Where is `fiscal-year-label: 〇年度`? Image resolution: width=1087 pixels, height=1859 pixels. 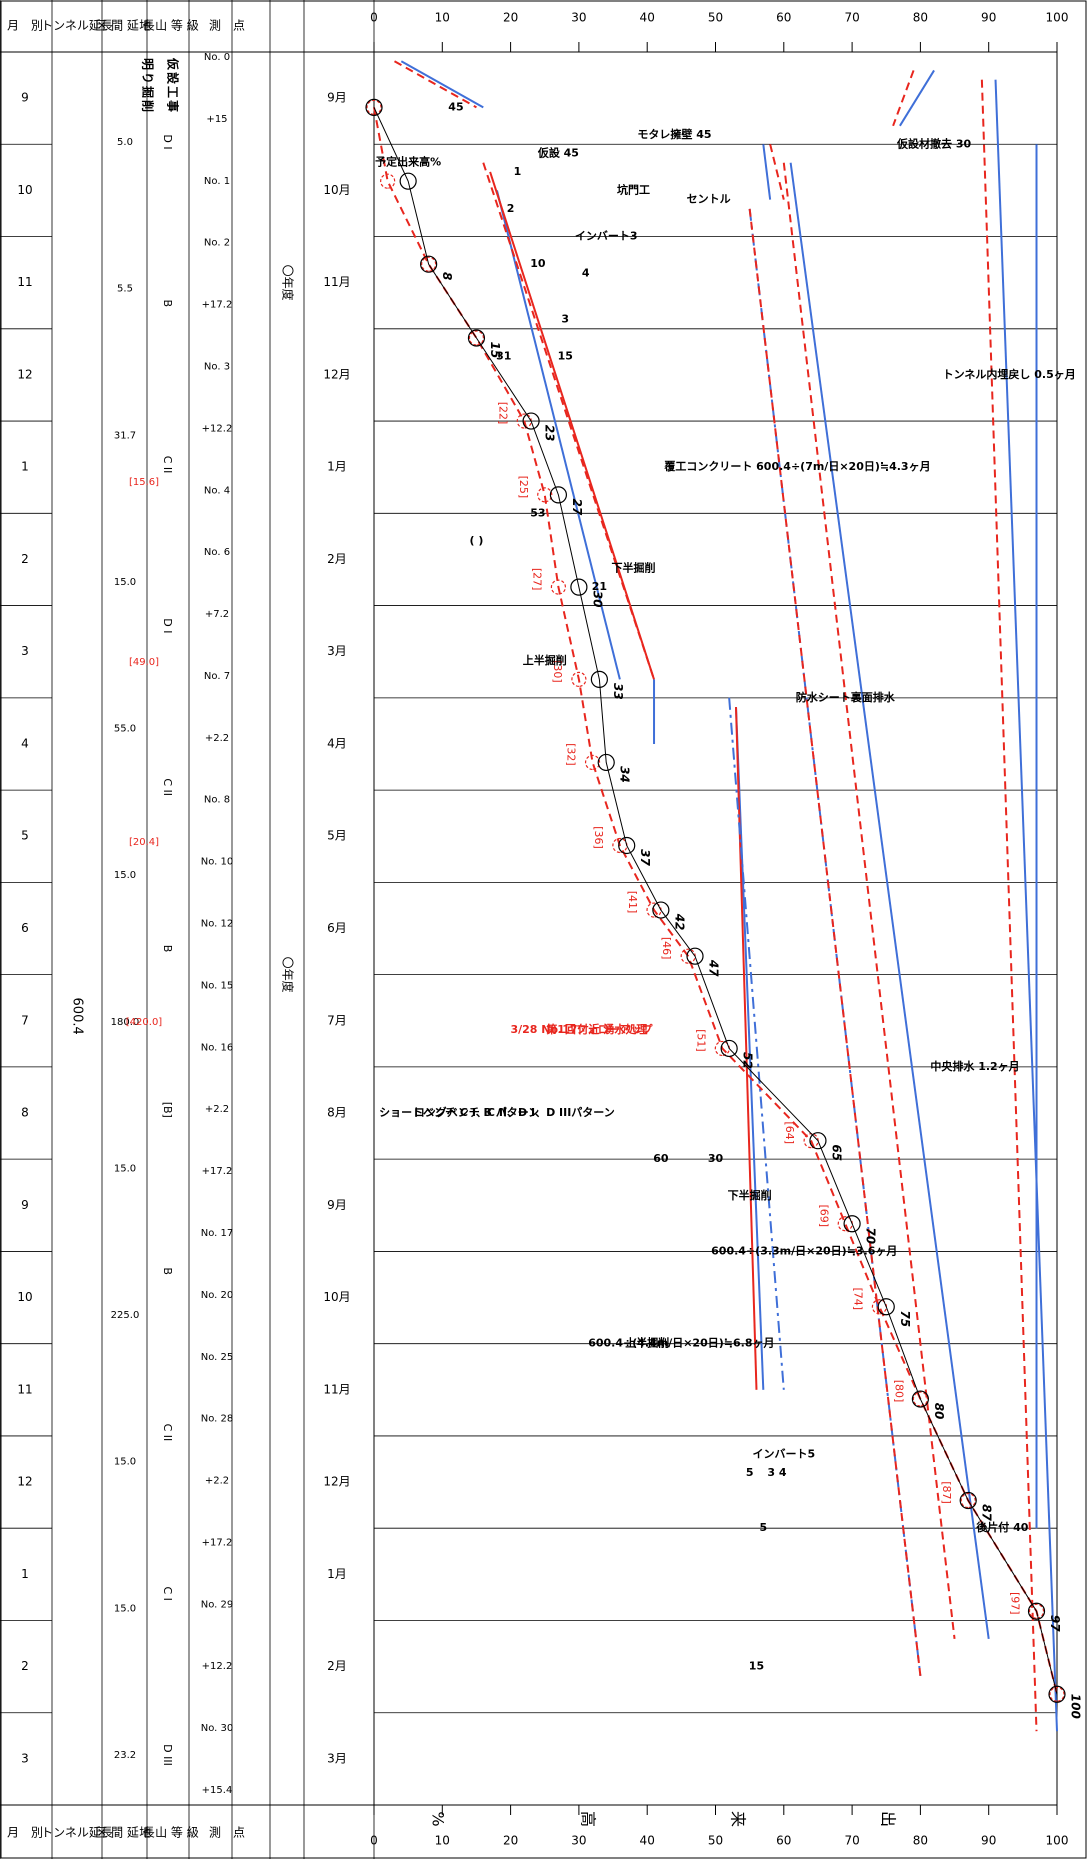
fiscal-year-label: 〇年度 is located at coordinates (288, 975).